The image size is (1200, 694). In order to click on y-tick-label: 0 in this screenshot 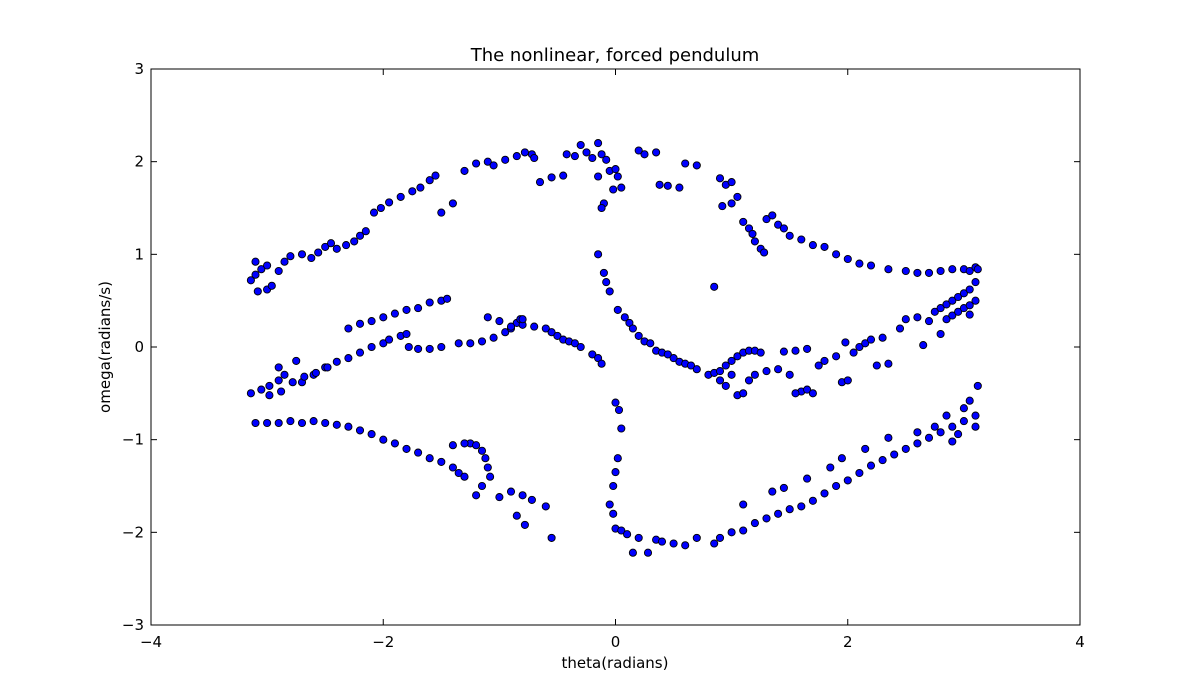, I will do `click(139, 347)`.